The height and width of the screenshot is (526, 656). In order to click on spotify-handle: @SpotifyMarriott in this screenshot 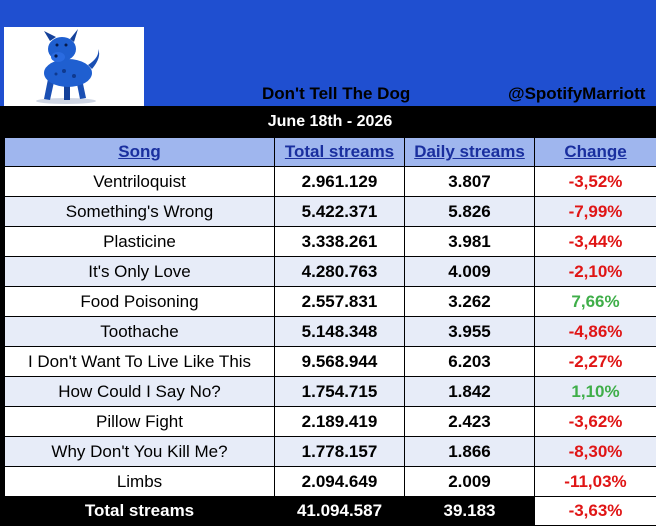, I will do `click(576, 94)`.